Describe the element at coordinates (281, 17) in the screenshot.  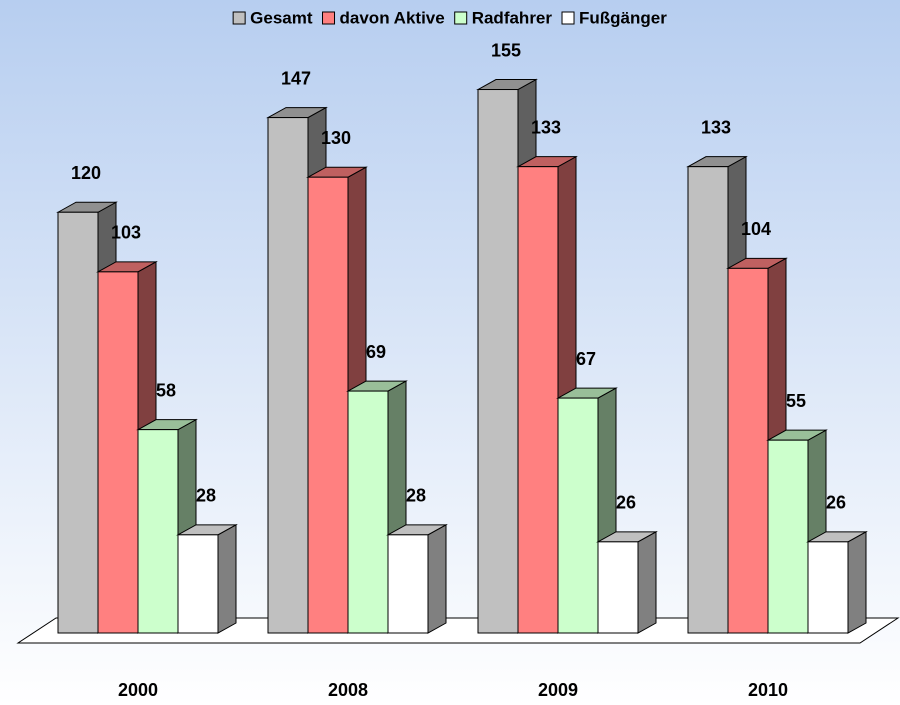
I see `legend-label: Gesamt` at that location.